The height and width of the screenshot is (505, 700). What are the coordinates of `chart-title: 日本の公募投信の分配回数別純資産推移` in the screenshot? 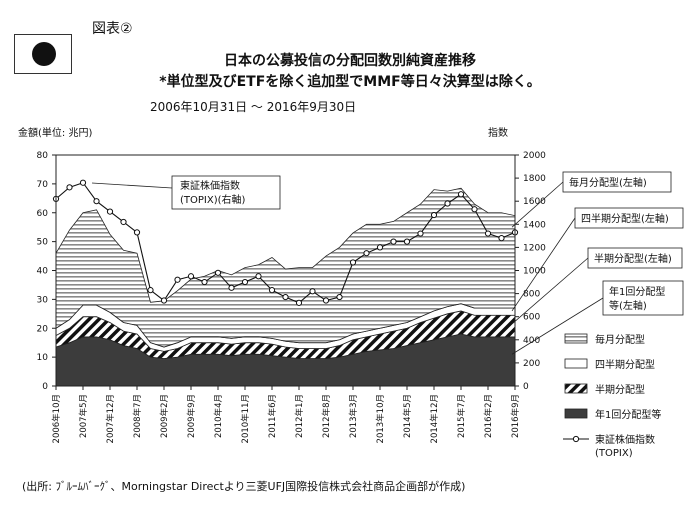 It's located at (350, 61).